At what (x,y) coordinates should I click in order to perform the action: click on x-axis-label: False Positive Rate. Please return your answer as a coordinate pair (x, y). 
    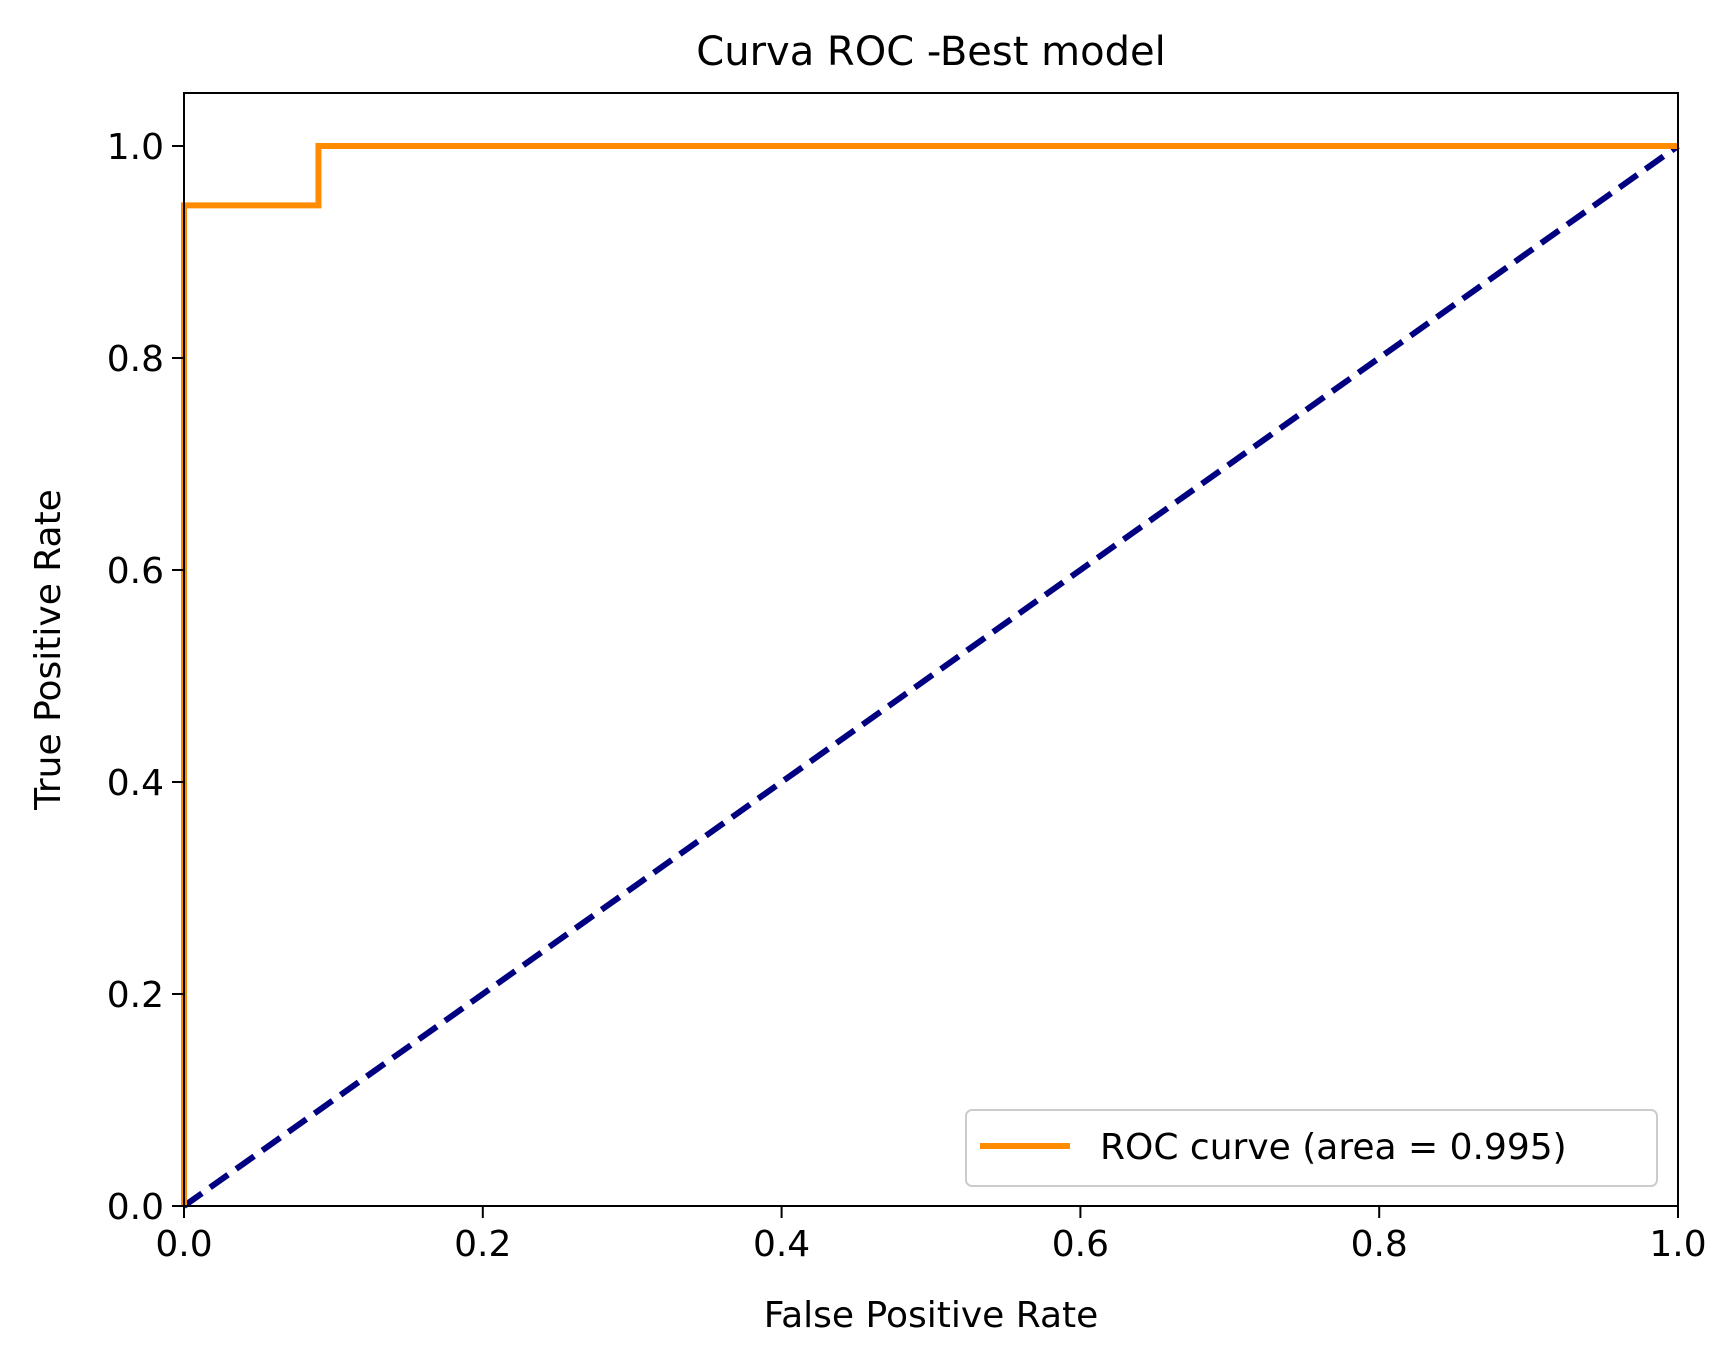
    Looking at the image, I should click on (931, 1315).